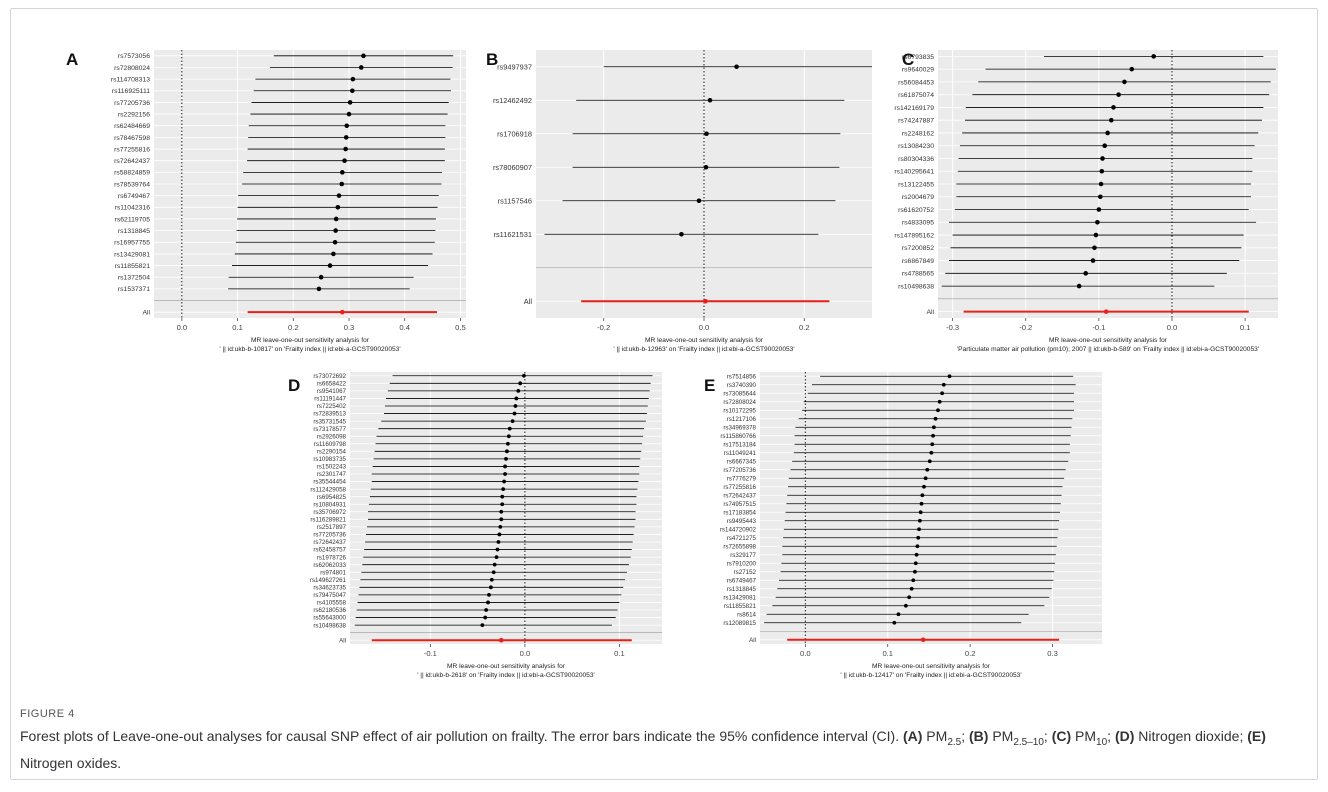 The width and height of the screenshot is (1328, 792). Describe the element at coordinates (603, 327) in the screenshot. I see `x-tick-label: -0.2` at that location.